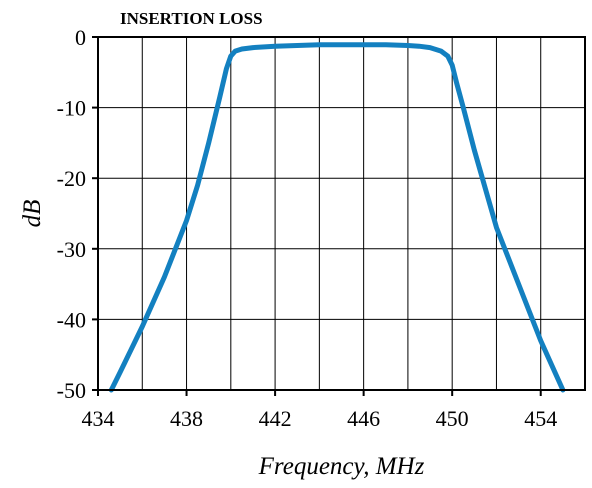 The image size is (592, 488). What do you see at coordinates (71, 390) in the screenshot?
I see `y-tick-label: -50` at bounding box center [71, 390].